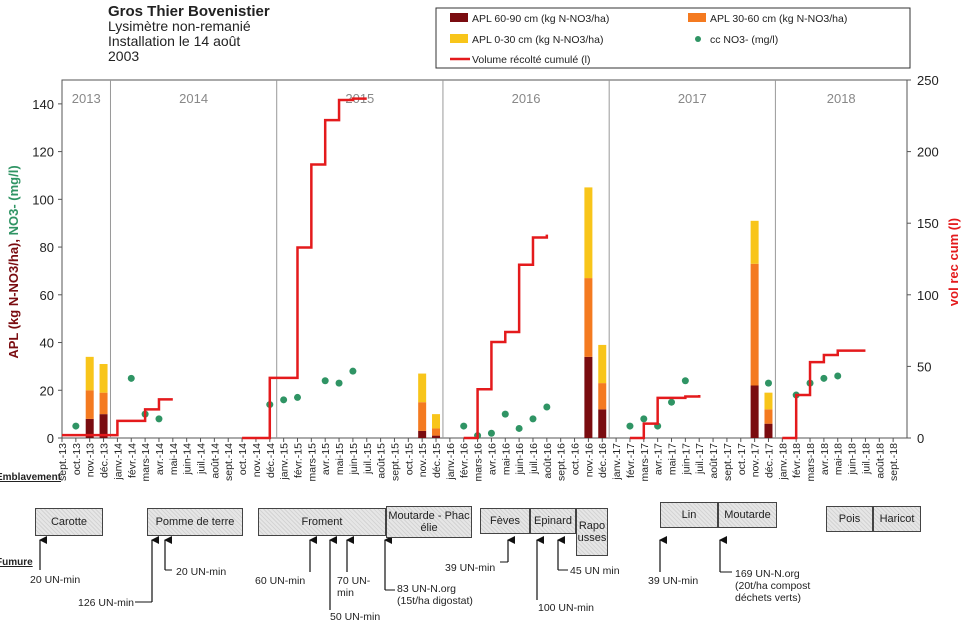  Describe the element at coordinates (451, 462) in the screenshot. I see `x-tick-label: janv.-16` at that location.